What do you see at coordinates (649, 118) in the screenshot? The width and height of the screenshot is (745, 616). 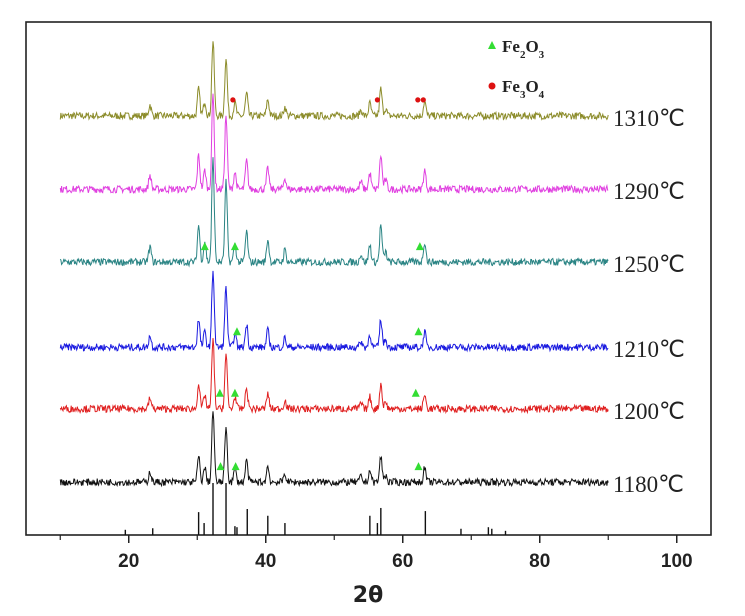 I see `series-label: 1310℃` at bounding box center [649, 118].